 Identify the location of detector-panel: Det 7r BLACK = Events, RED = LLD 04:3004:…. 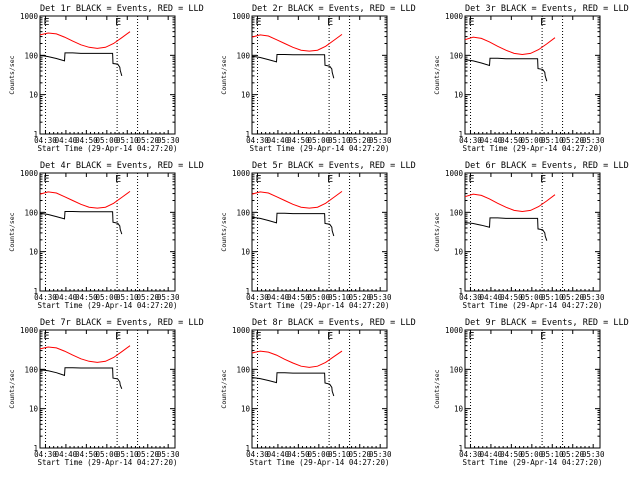
(106, 392).